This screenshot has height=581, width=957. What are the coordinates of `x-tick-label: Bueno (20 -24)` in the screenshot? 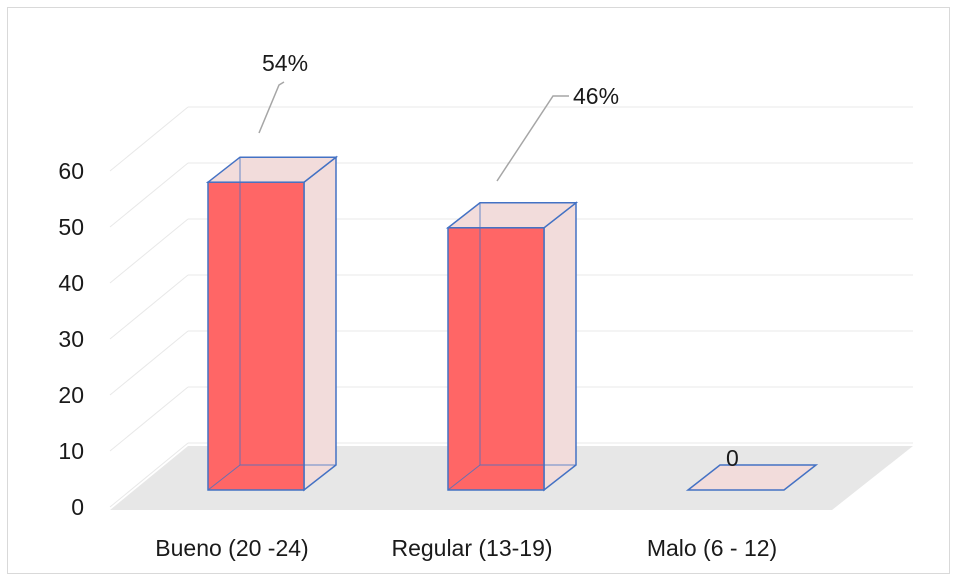 It's located at (231, 548).